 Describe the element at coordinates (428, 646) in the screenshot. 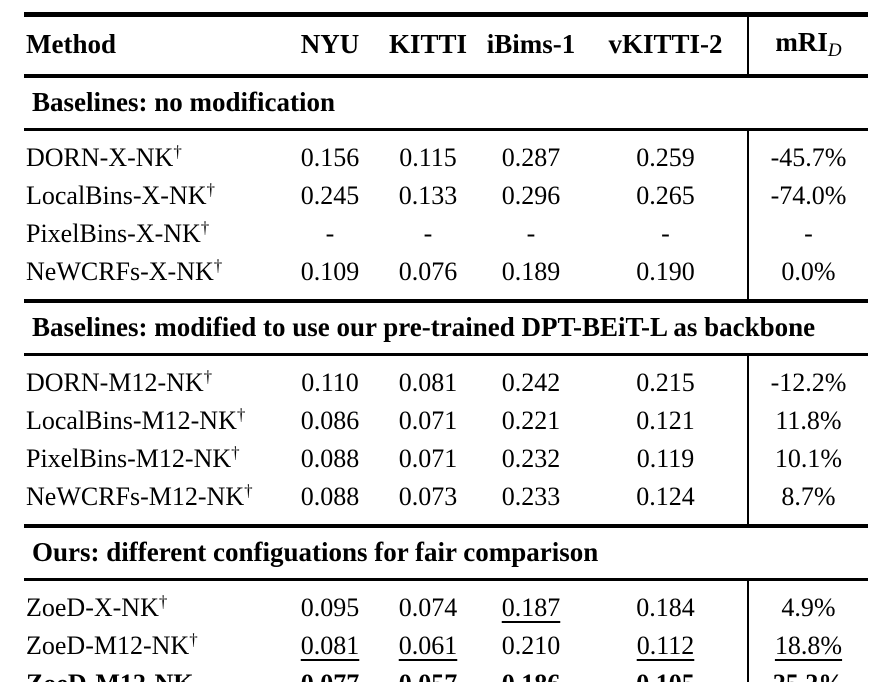

I see `metric-cell: 0.061` at that location.